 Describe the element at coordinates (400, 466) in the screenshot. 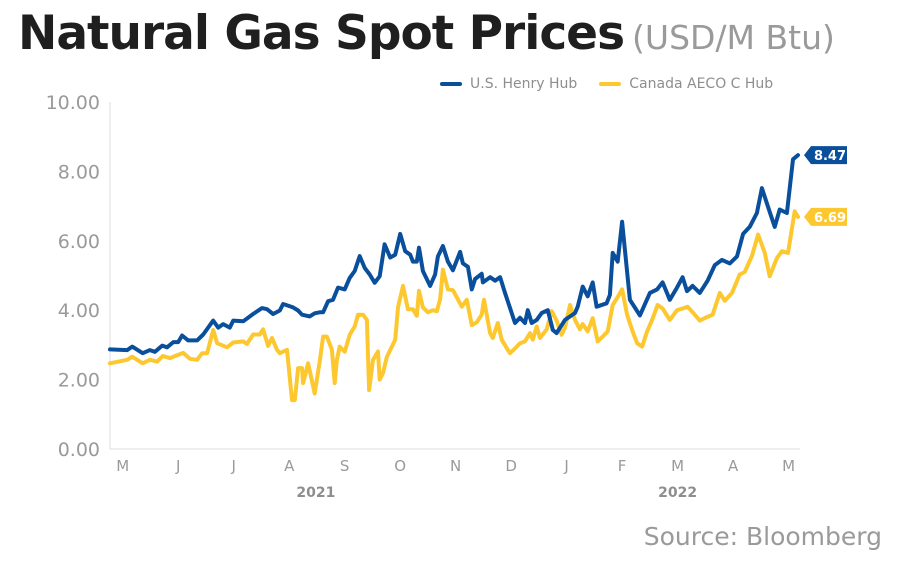

I see `x-tick-label: O` at that location.